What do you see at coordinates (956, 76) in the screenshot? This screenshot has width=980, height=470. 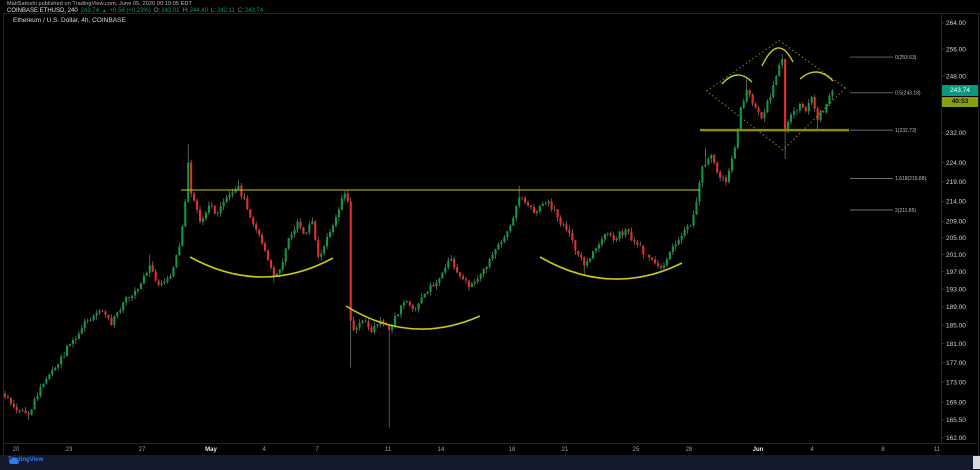 I see `price-tick-label: 248.00` at bounding box center [956, 76].